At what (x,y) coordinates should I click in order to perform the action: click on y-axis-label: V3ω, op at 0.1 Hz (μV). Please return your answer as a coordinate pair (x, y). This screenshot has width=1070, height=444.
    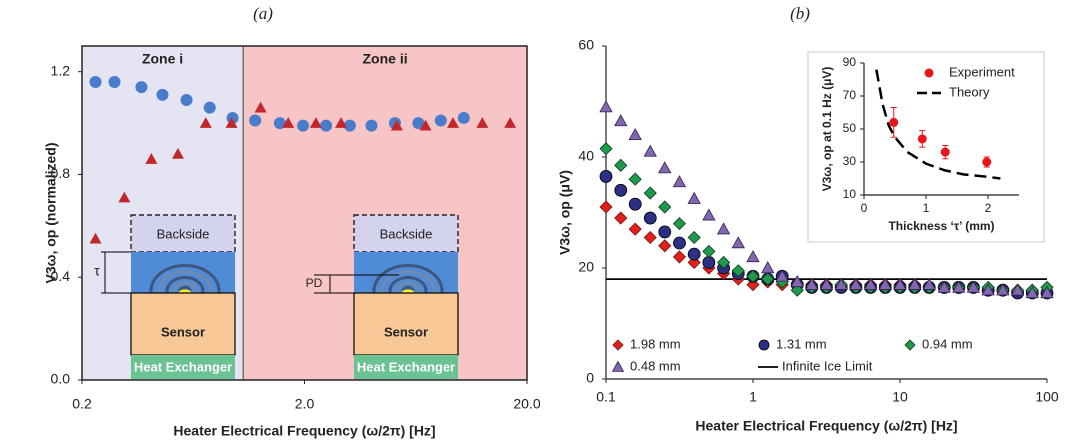
    Looking at the image, I should click on (827, 129).